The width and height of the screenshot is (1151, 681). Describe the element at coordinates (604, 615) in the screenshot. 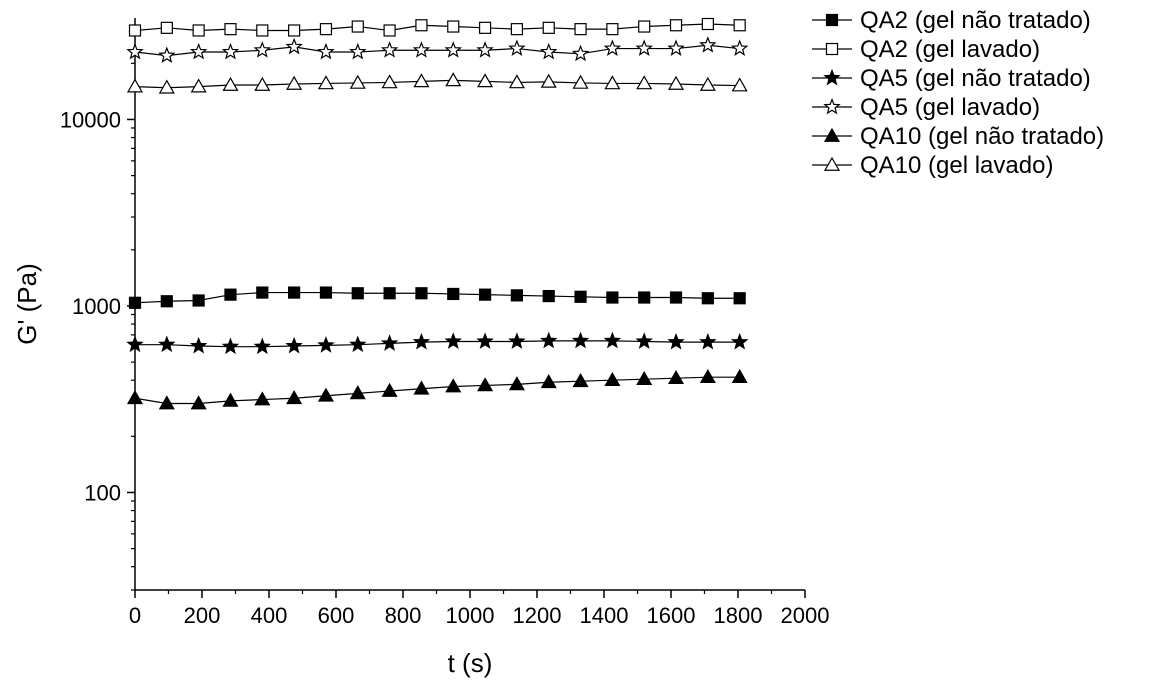

I see `x-tick-label: 1400` at that location.